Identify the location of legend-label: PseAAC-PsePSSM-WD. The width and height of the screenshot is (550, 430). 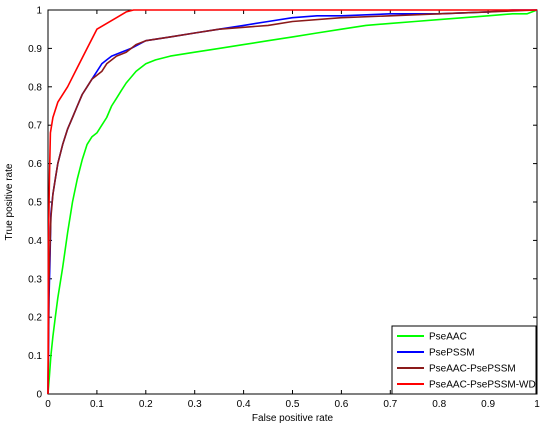
(482, 385).